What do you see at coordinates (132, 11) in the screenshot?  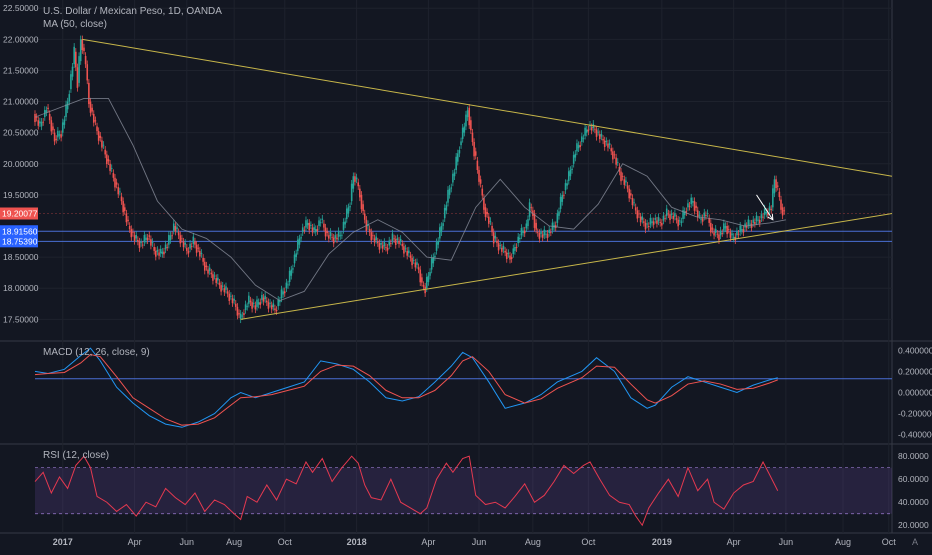 I see `chart-title: U.S. Dollar / Mexican Peso, 1D, OANDA` at bounding box center [132, 11].